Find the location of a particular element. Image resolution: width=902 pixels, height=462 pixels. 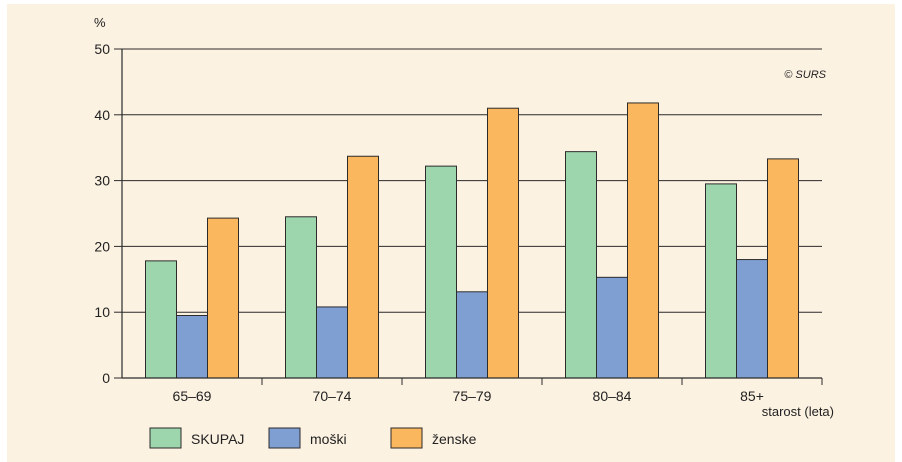

bar-moški-4 is located at coordinates (612, 327).